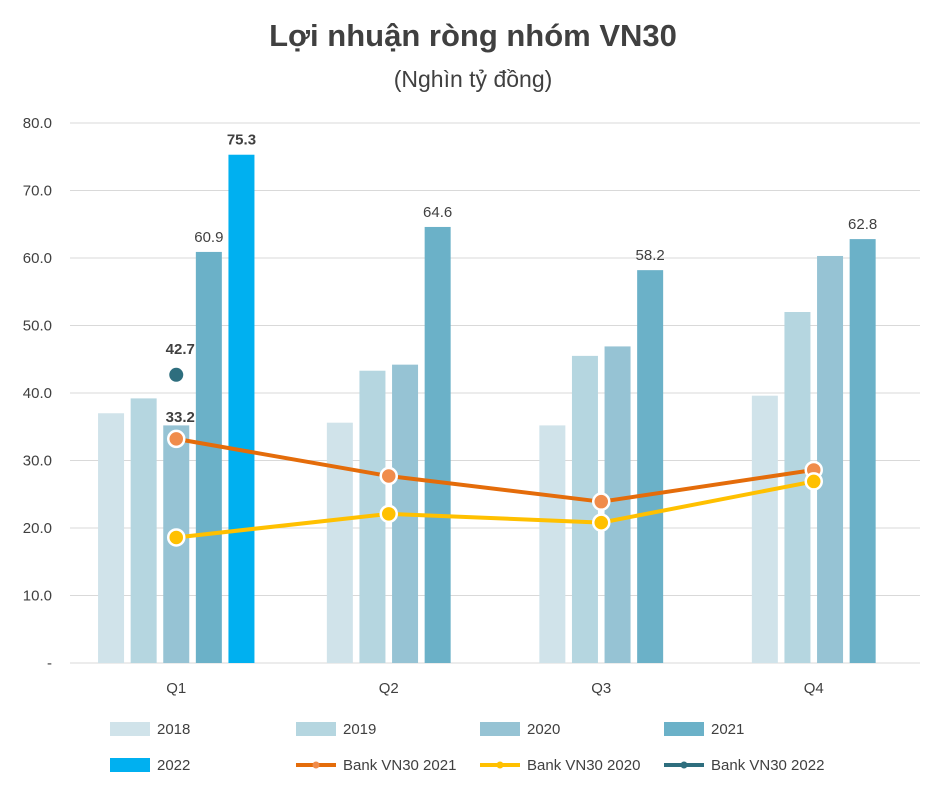  I want to click on y-tick-label: 50.0, so click(37, 326).